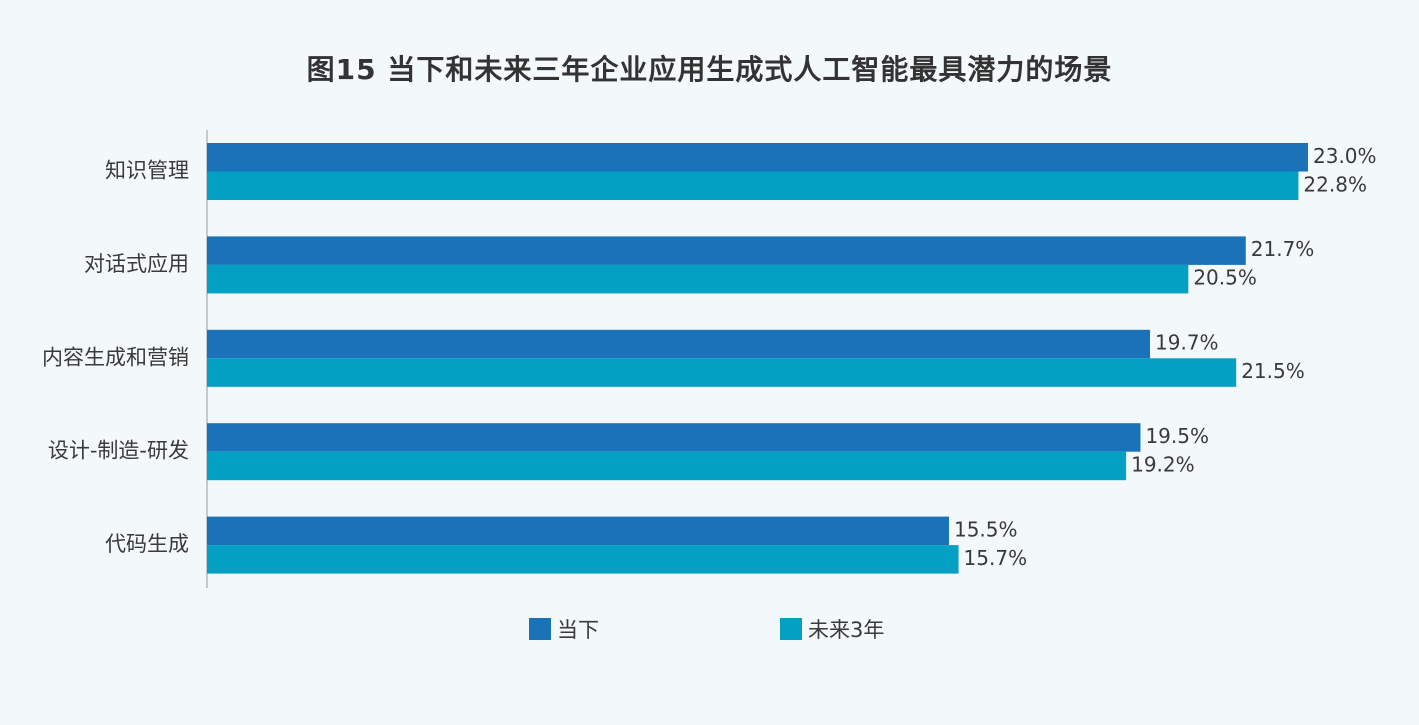 This screenshot has width=1419, height=725. I want to click on legend-item-future: 未来3年, so click(832, 629).